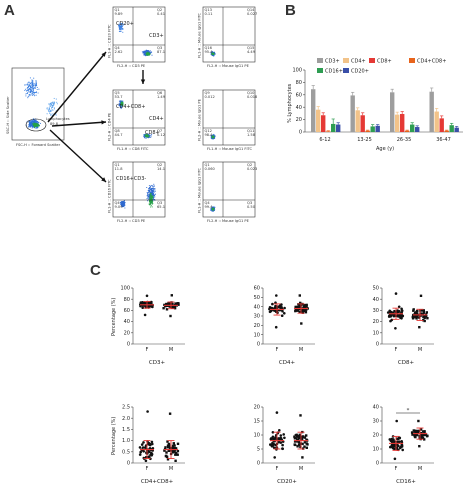 The width and height of the screenshot is (474, 494). I want to click on y-tick-label: 20, so click(299, 120).